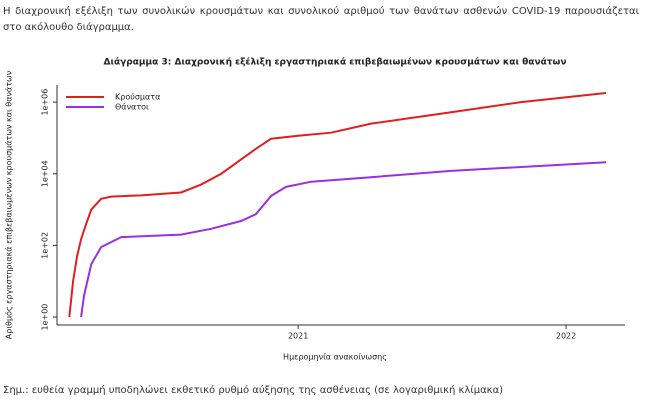 Image resolution: width=650 pixels, height=403 pixels. What do you see at coordinates (45, 102) in the screenshot?
I see `y-tick-label: 1e+06` at bounding box center [45, 102].